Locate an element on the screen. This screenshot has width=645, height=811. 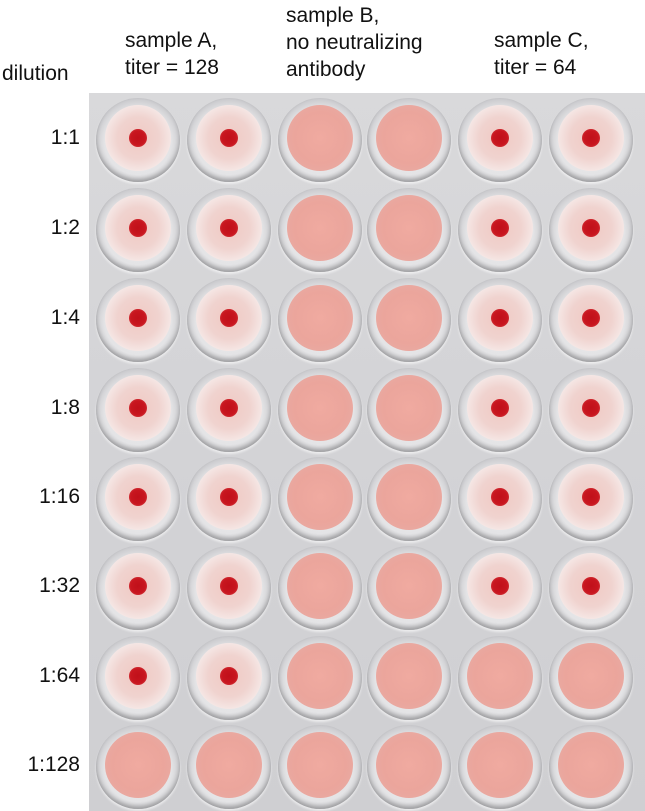
dilution-header: dilution is located at coordinates (35, 73).